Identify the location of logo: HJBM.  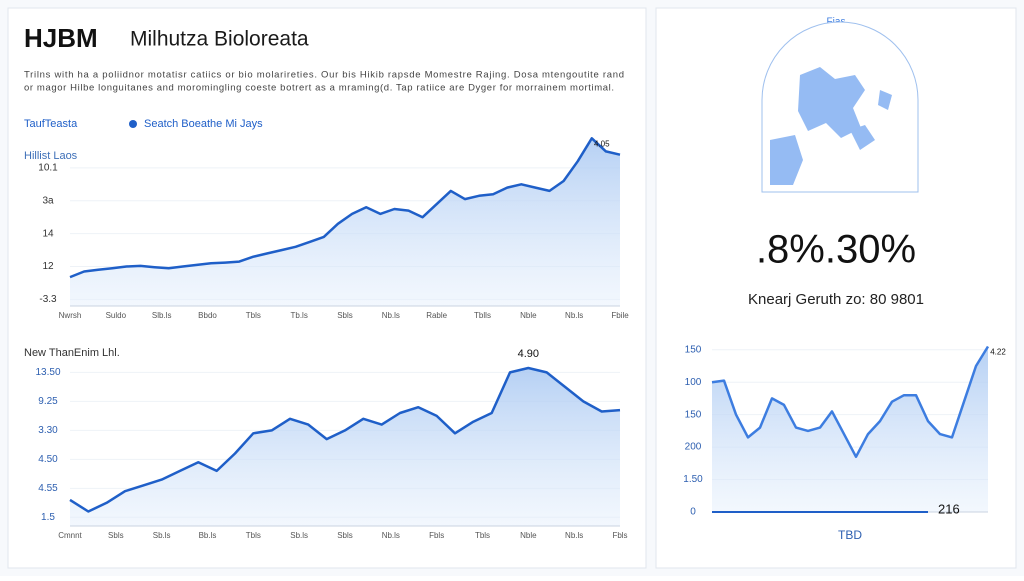
(61, 38).